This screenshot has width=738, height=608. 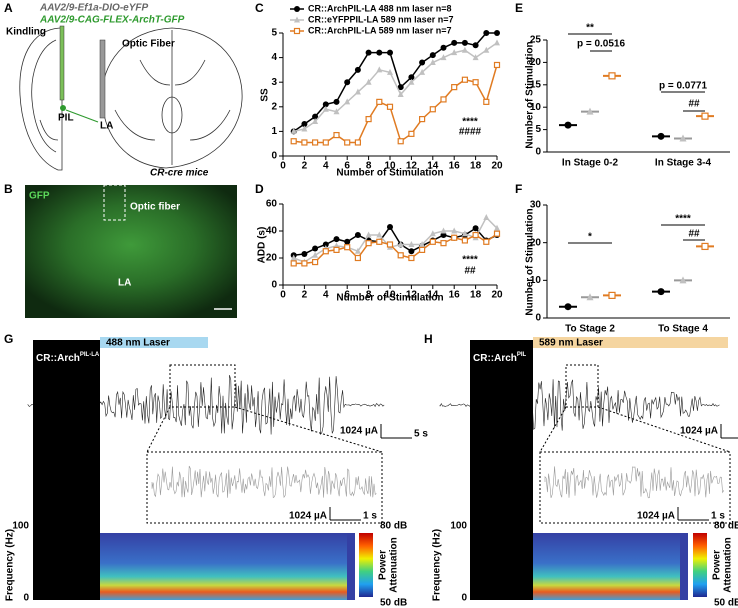 What do you see at coordinates (538, 129) in the screenshot?
I see `y-tick-label: 5` at bounding box center [538, 129].